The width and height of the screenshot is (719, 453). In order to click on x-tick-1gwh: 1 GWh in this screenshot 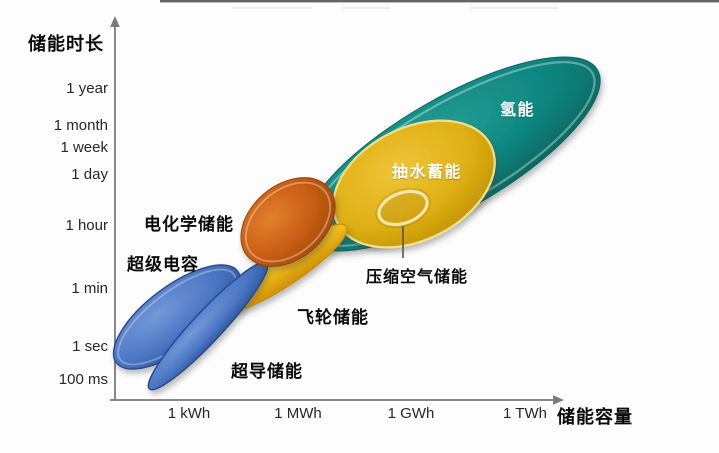, I will do `click(411, 413)`.